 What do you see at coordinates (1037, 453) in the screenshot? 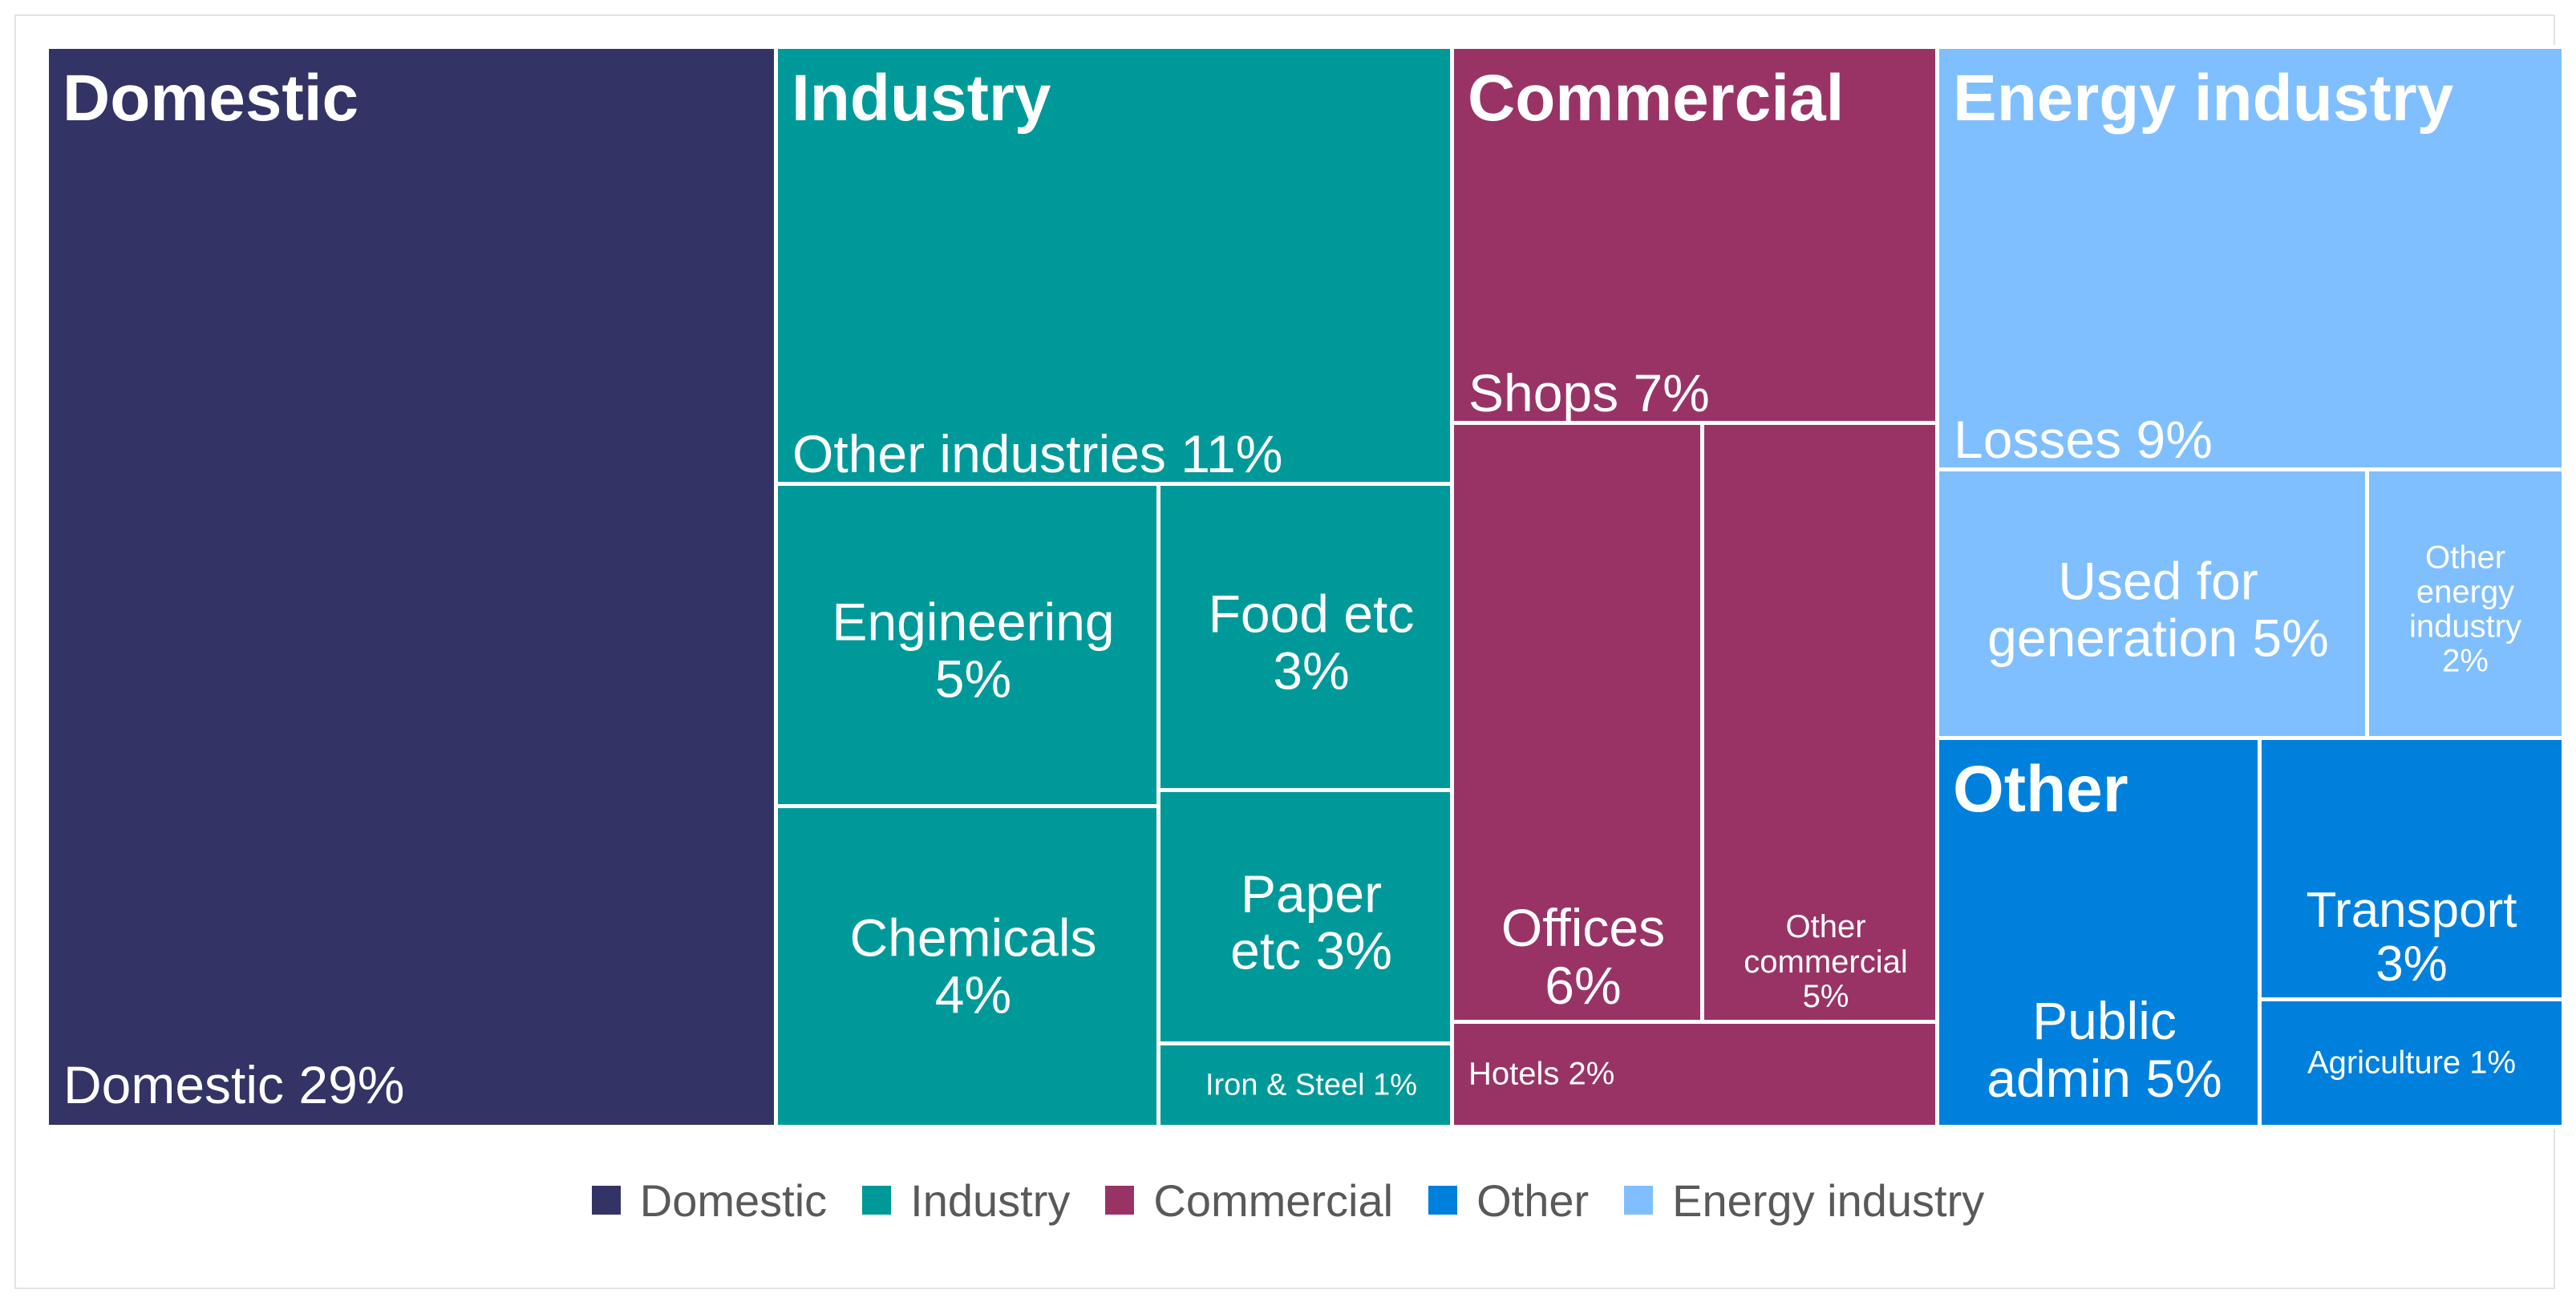
I see `treemap-label-other-industries: Other industries 11%` at bounding box center [1037, 453].